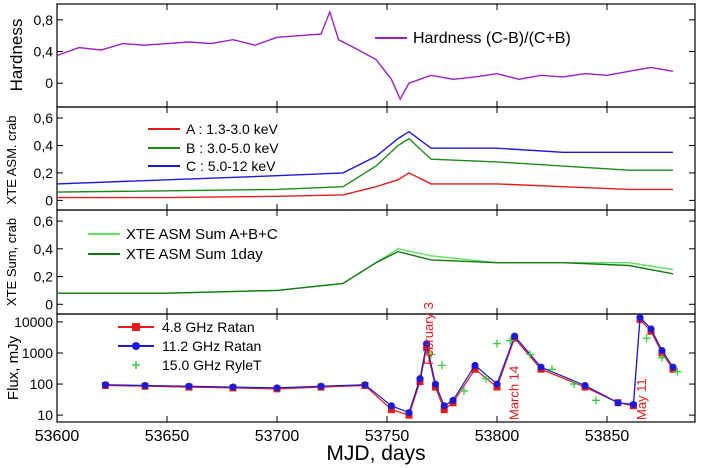  What do you see at coordinates (375, 453) in the screenshot?
I see `xlabel: MJD, days` at bounding box center [375, 453].